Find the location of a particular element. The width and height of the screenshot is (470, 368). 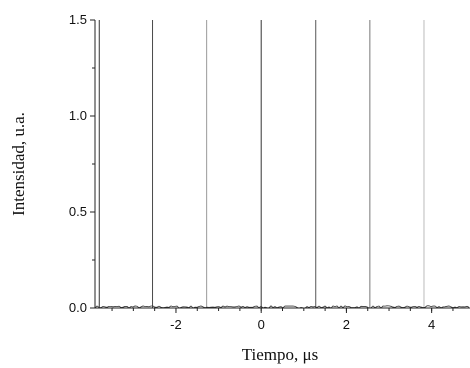

y-tick-label: 0.0 is located at coordinates (78, 307).